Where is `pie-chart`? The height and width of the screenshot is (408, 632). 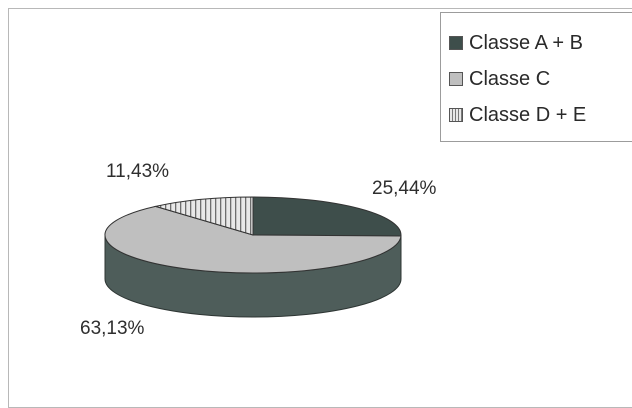 pie-chart is located at coordinates (253, 257).